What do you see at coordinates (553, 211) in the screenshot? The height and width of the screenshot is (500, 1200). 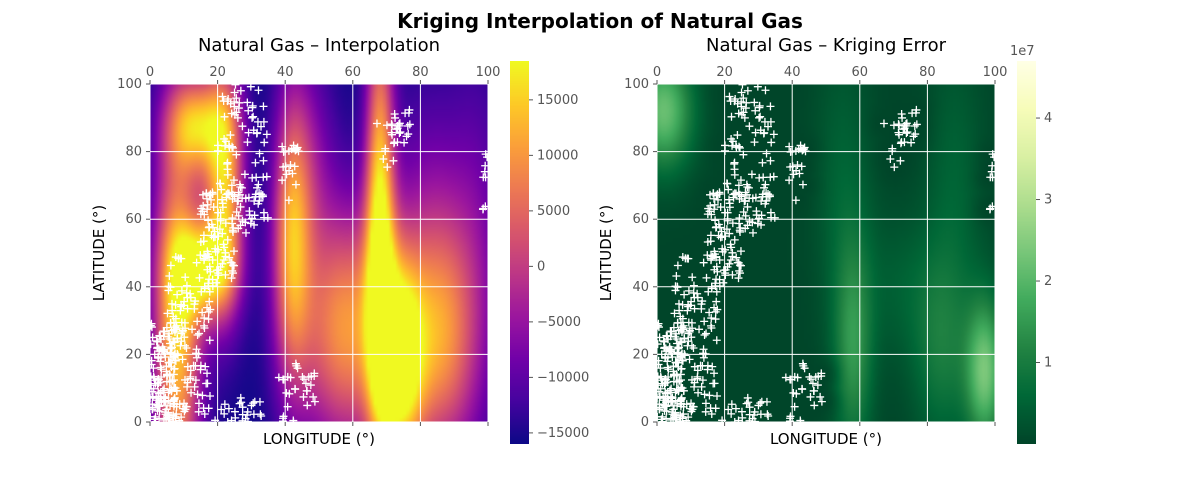 I see `colorbar-tick-label: 5000` at bounding box center [553, 211].